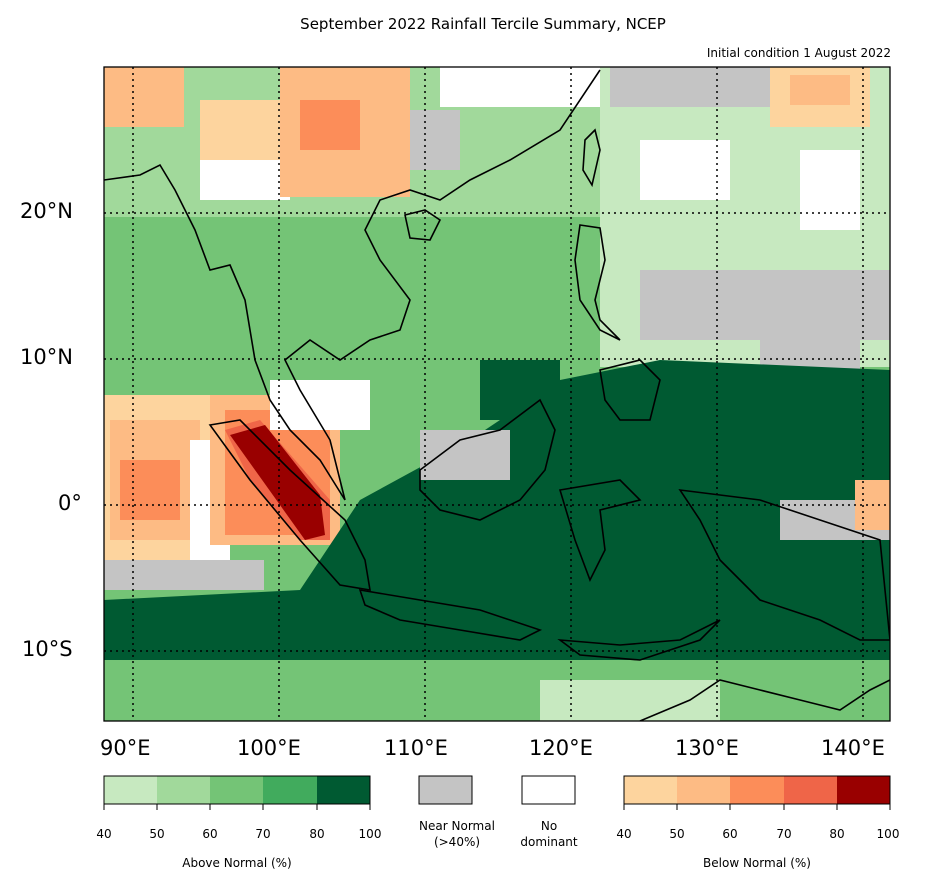 This screenshot has width=926, height=893. What do you see at coordinates (47, 649) in the screenshot?
I see `lat-label-10s: 10°S` at bounding box center [47, 649].